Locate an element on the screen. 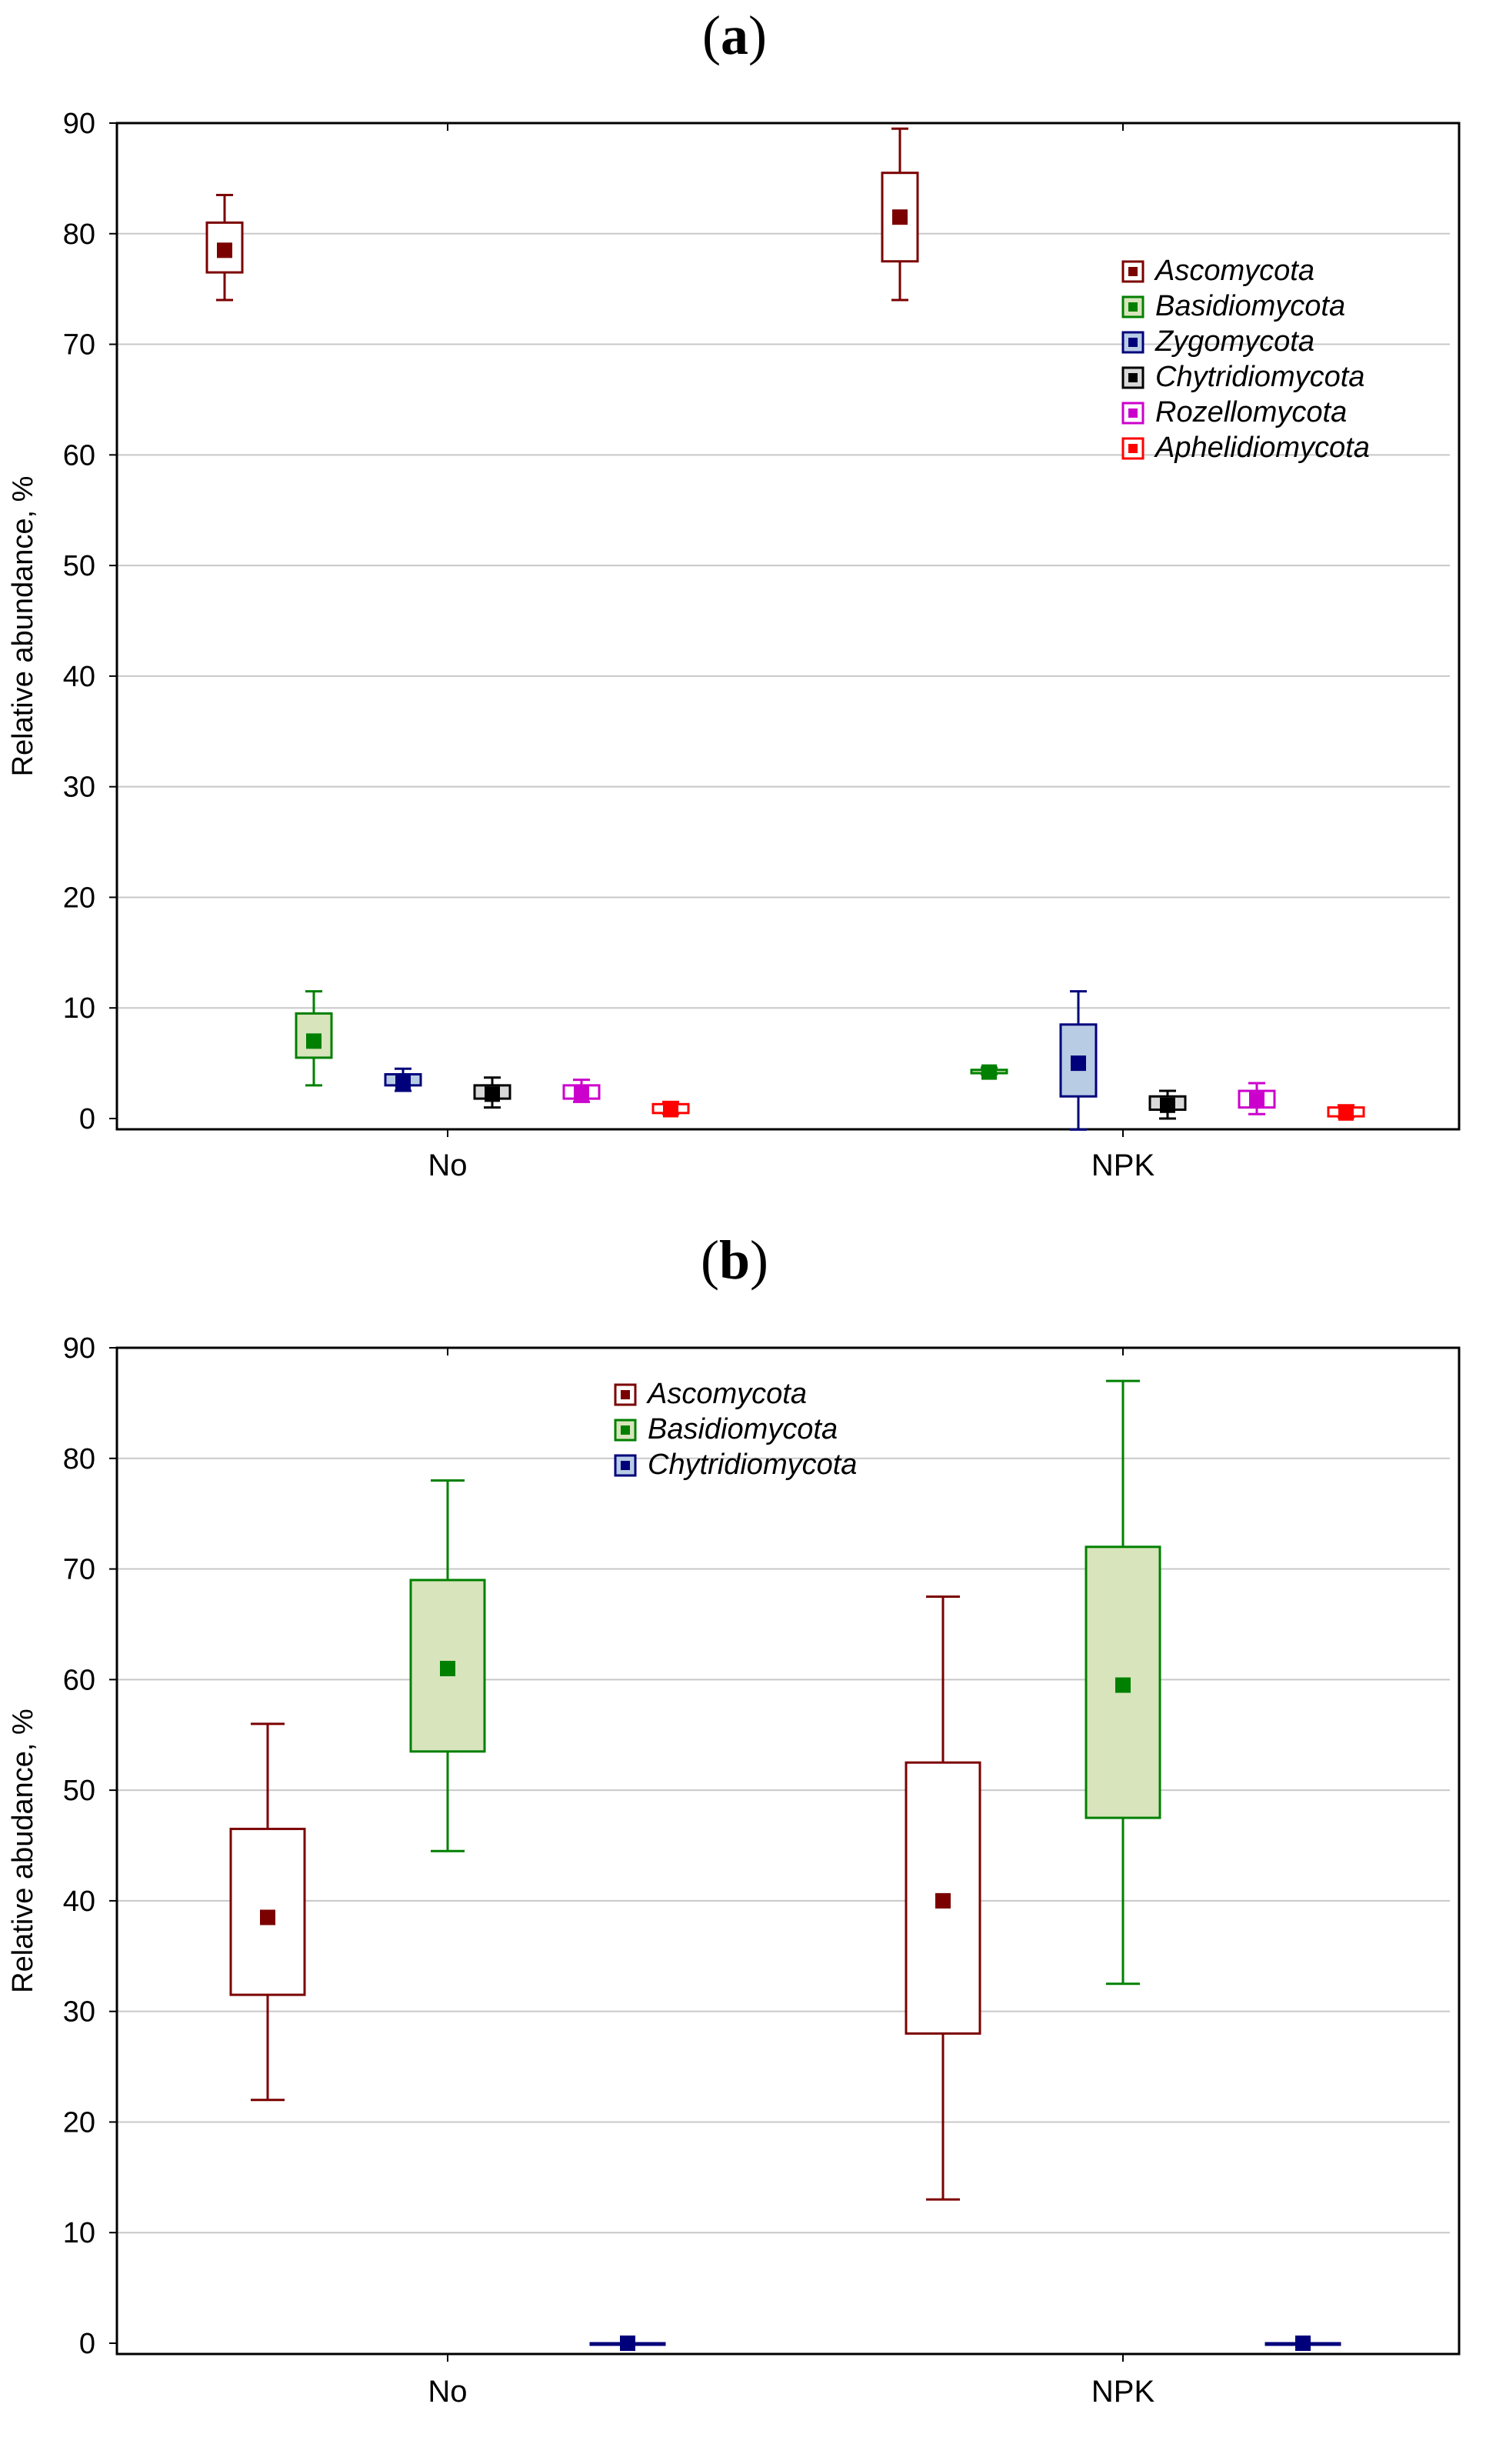 The image size is (1506, 2464). panel-label-open: ( is located at coordinates (711, 35).